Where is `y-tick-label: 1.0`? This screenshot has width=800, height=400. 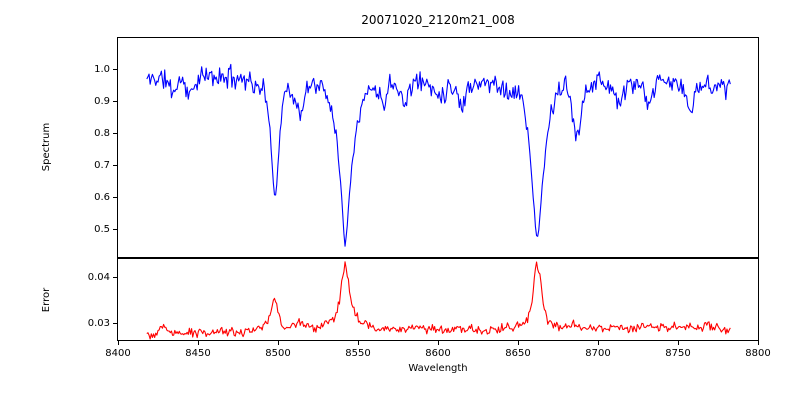
y-tick-label: 1.0 is located at coordinates (102, 69).